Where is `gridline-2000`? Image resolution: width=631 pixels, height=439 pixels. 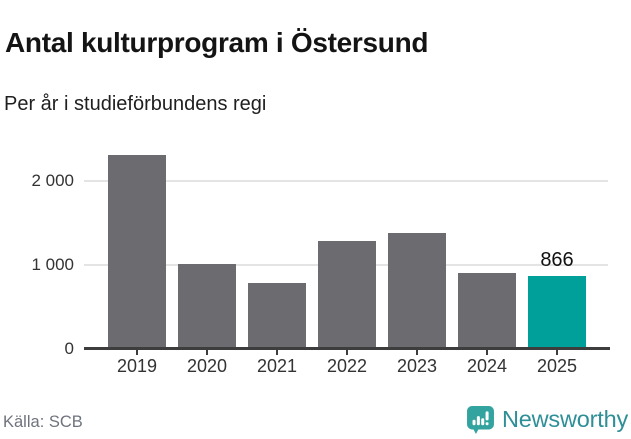 gridline-2000 is located at coordinates (346, 181).